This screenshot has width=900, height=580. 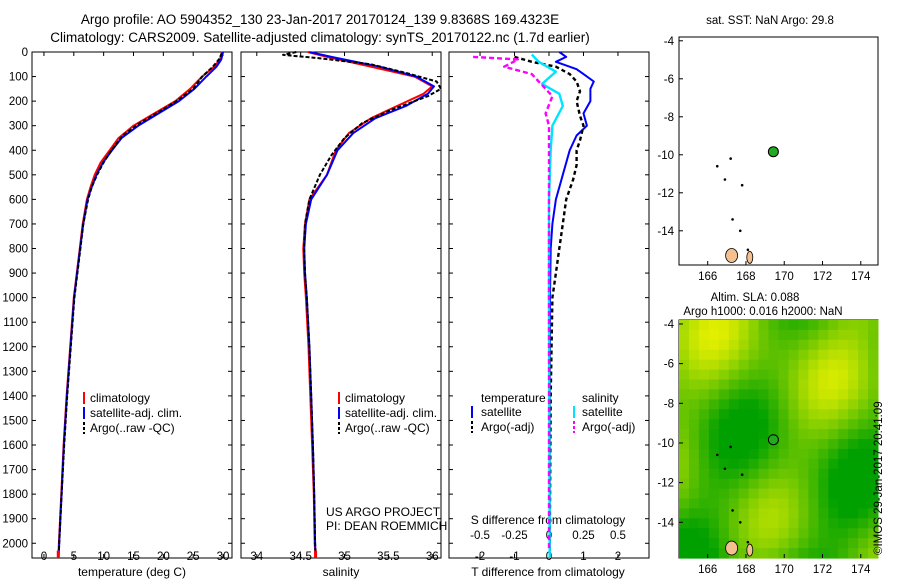 I want to click on series-temperature-satellite, so click(x=571, y=304).